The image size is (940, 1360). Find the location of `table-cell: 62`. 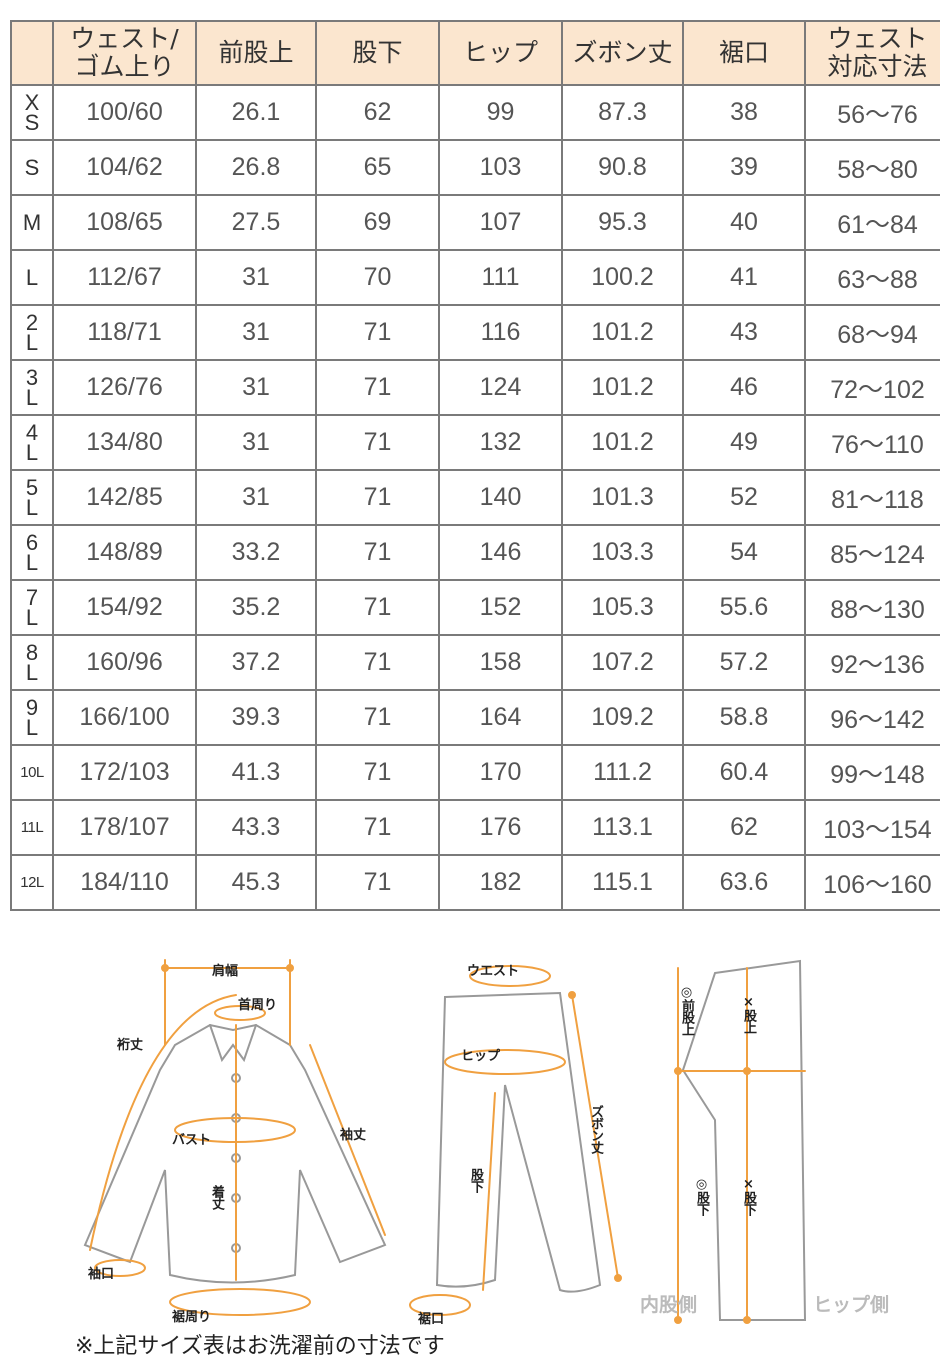

table-cell: 62 is located at coordinates (744, 827).